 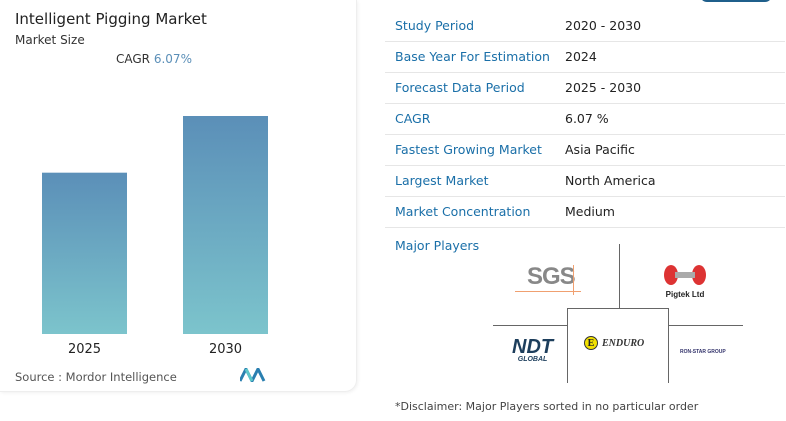 I want to click on fact-row: Base Year For Estimation 2024, so click(x=585, y=57).